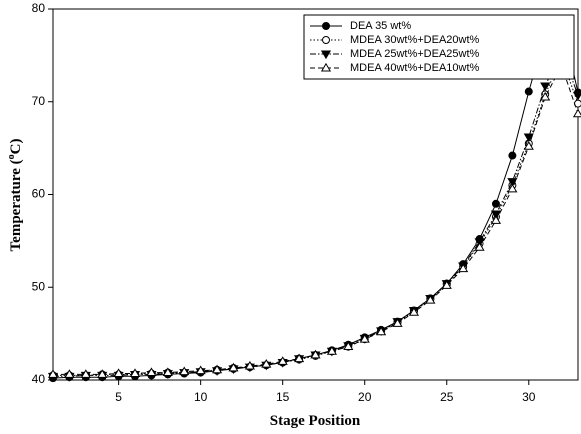 This screenshot has width=581, height=434. What do you see at coordinates (39, 101) in the screenshot?
I see `y-tick-label: 70` at bounding box center [39, 101].